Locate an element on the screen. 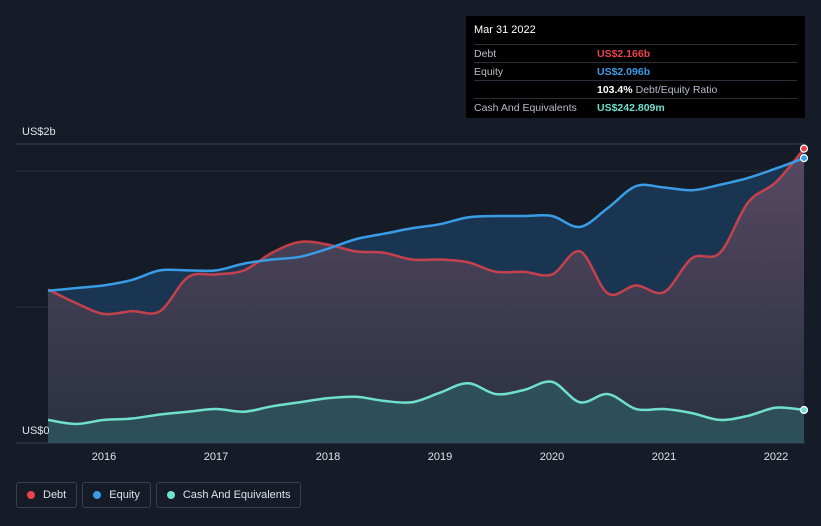 Image resolution: width=821 pixels, height=526 pixels. y-axis-label-bottom: US$0 is located at coordinates (36, 431).